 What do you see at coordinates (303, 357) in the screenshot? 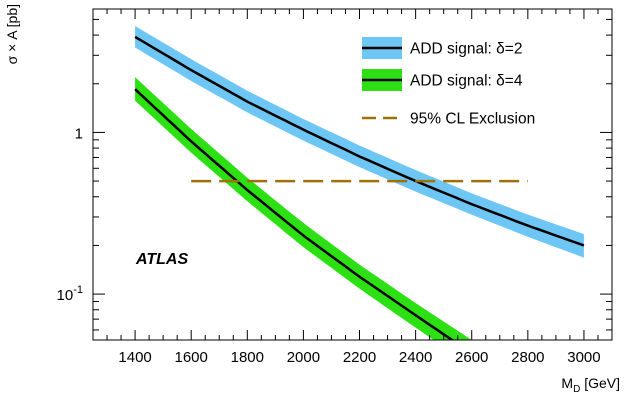
I see `x-tick-label: 2000` at bounding box center [303, 357].